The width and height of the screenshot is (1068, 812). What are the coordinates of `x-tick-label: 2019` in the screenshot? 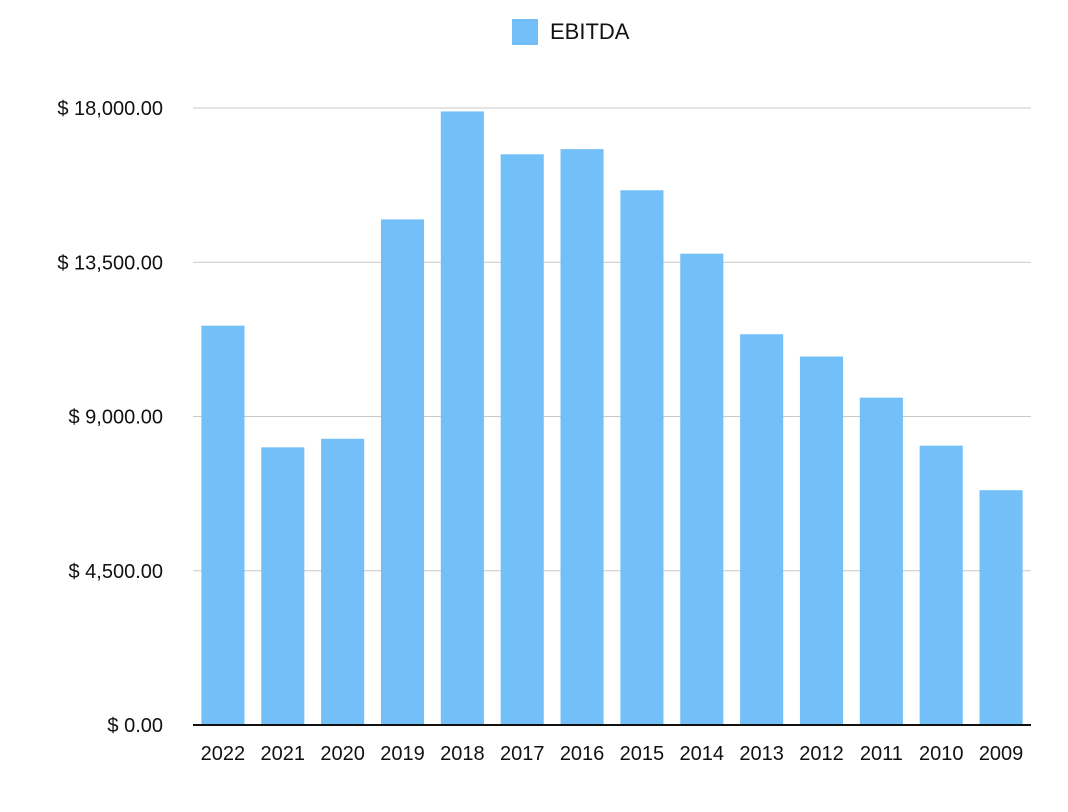 It's located at (402, 754).